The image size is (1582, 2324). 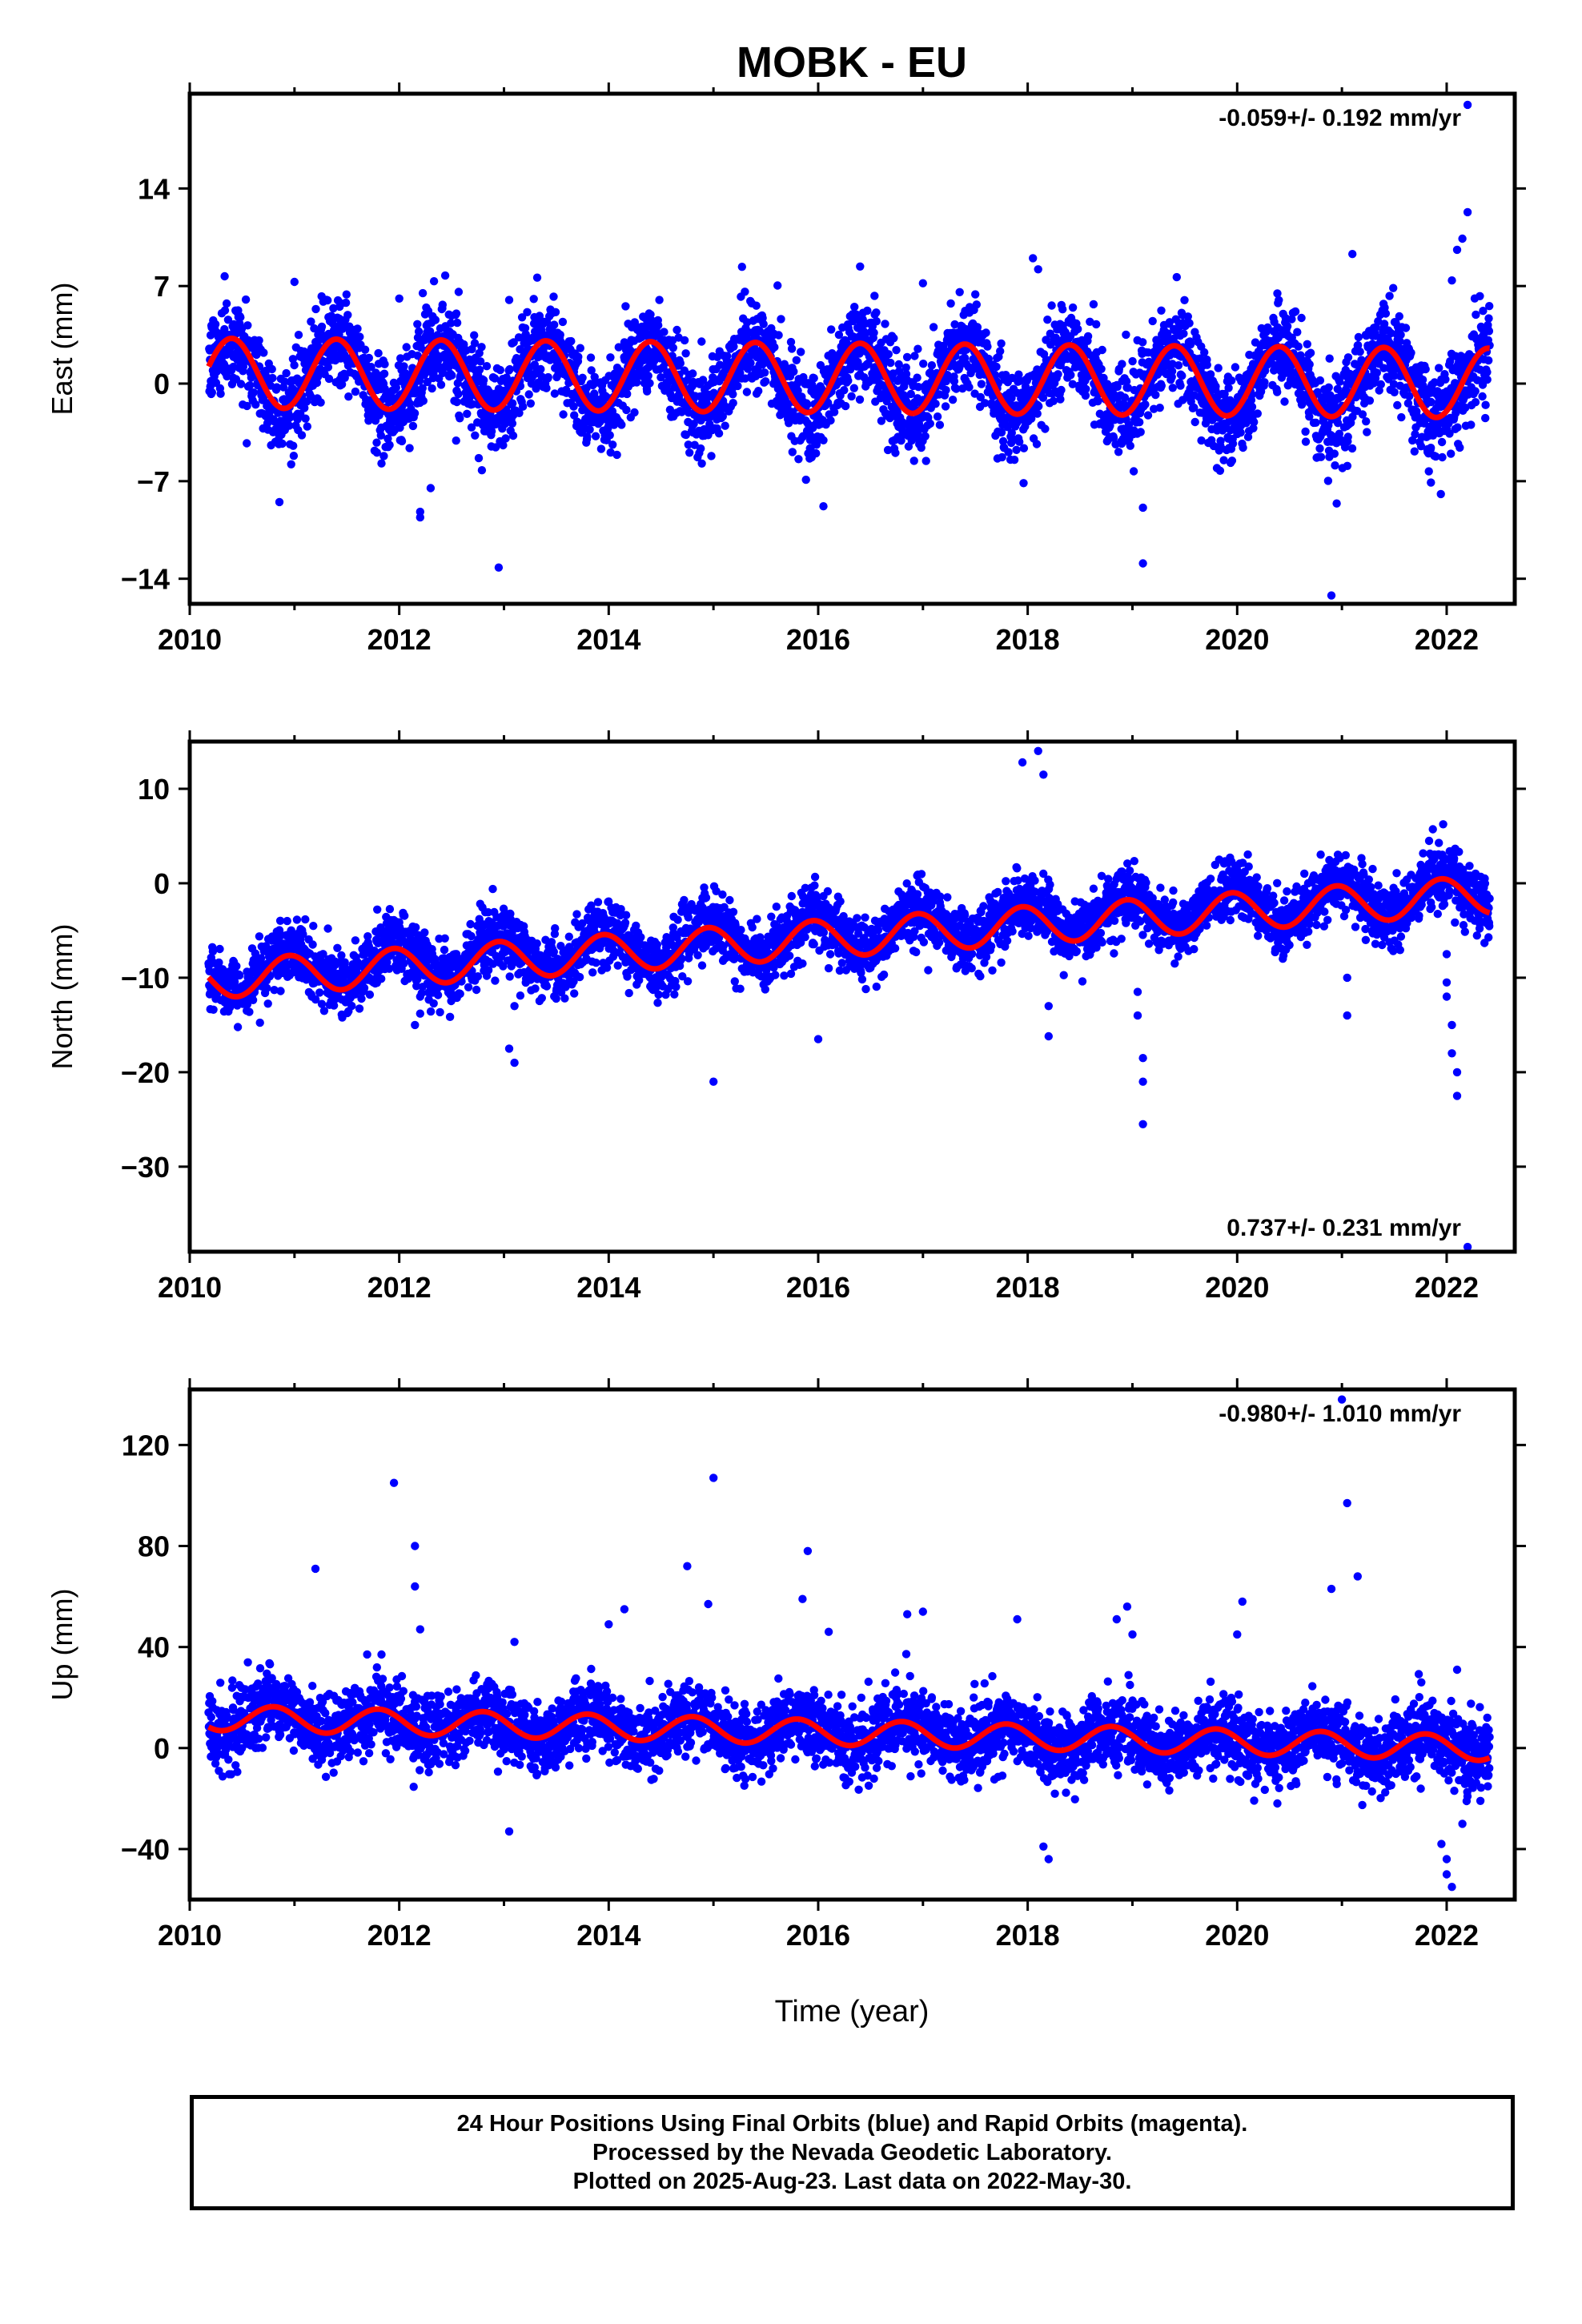 I want to click on velocity-annotation: -0.059+/- 0.192 mm/yr, so click(x=1340, y=118).